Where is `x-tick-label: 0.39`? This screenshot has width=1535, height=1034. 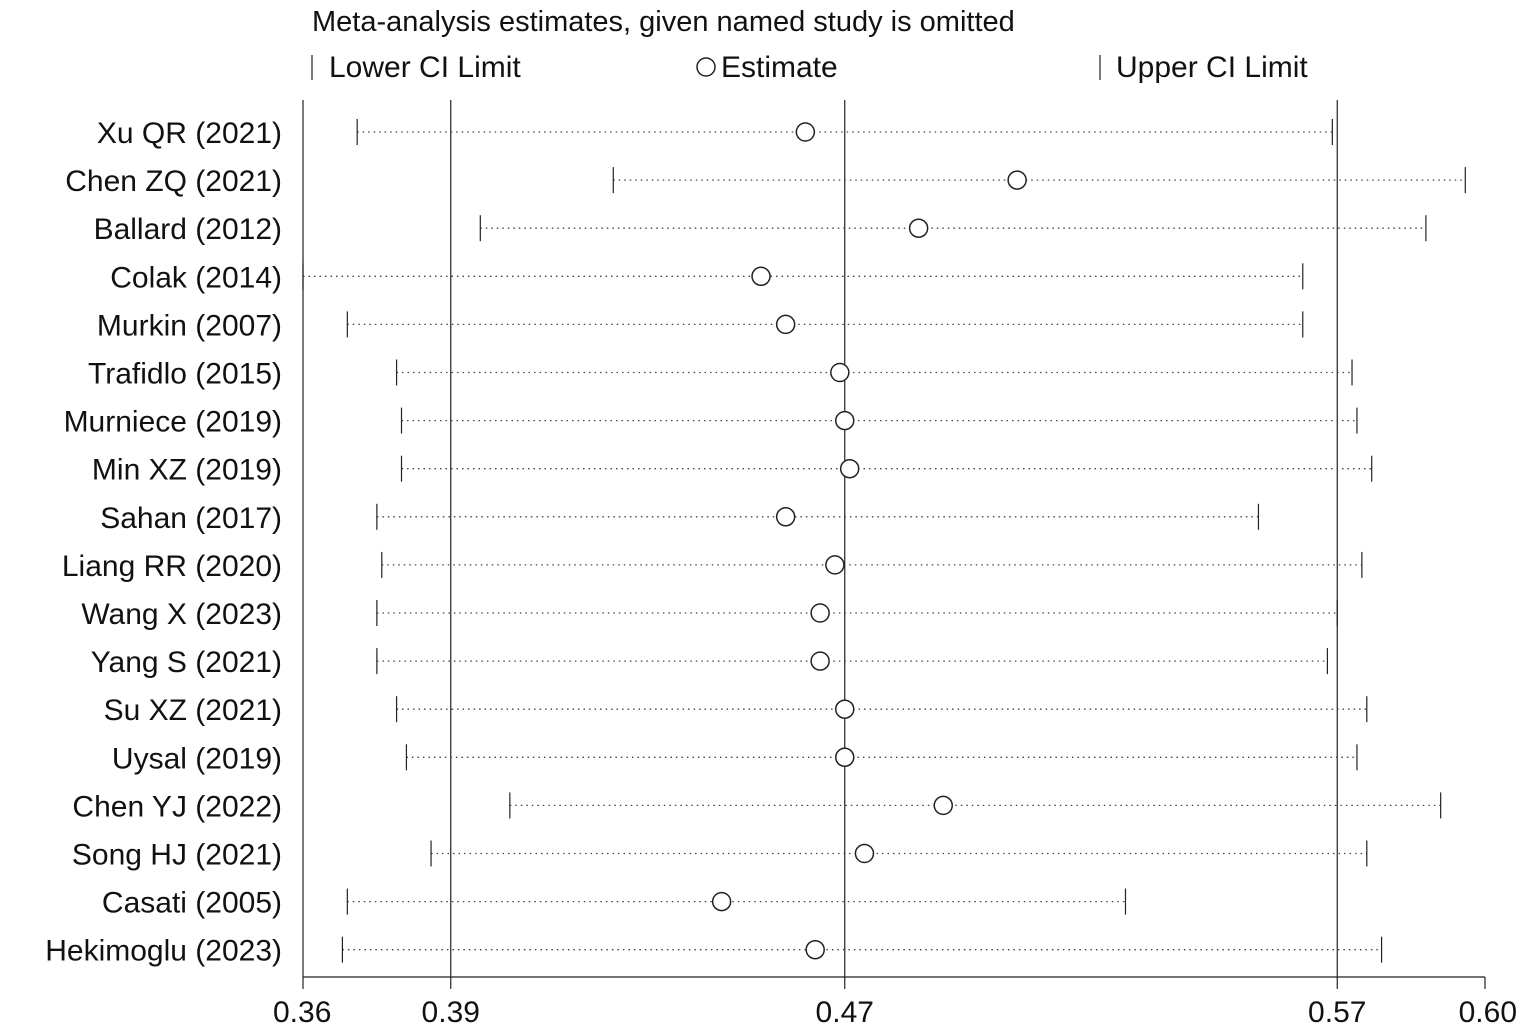 x-tick-label: 0.39 is located at coordinates (451, 1012).